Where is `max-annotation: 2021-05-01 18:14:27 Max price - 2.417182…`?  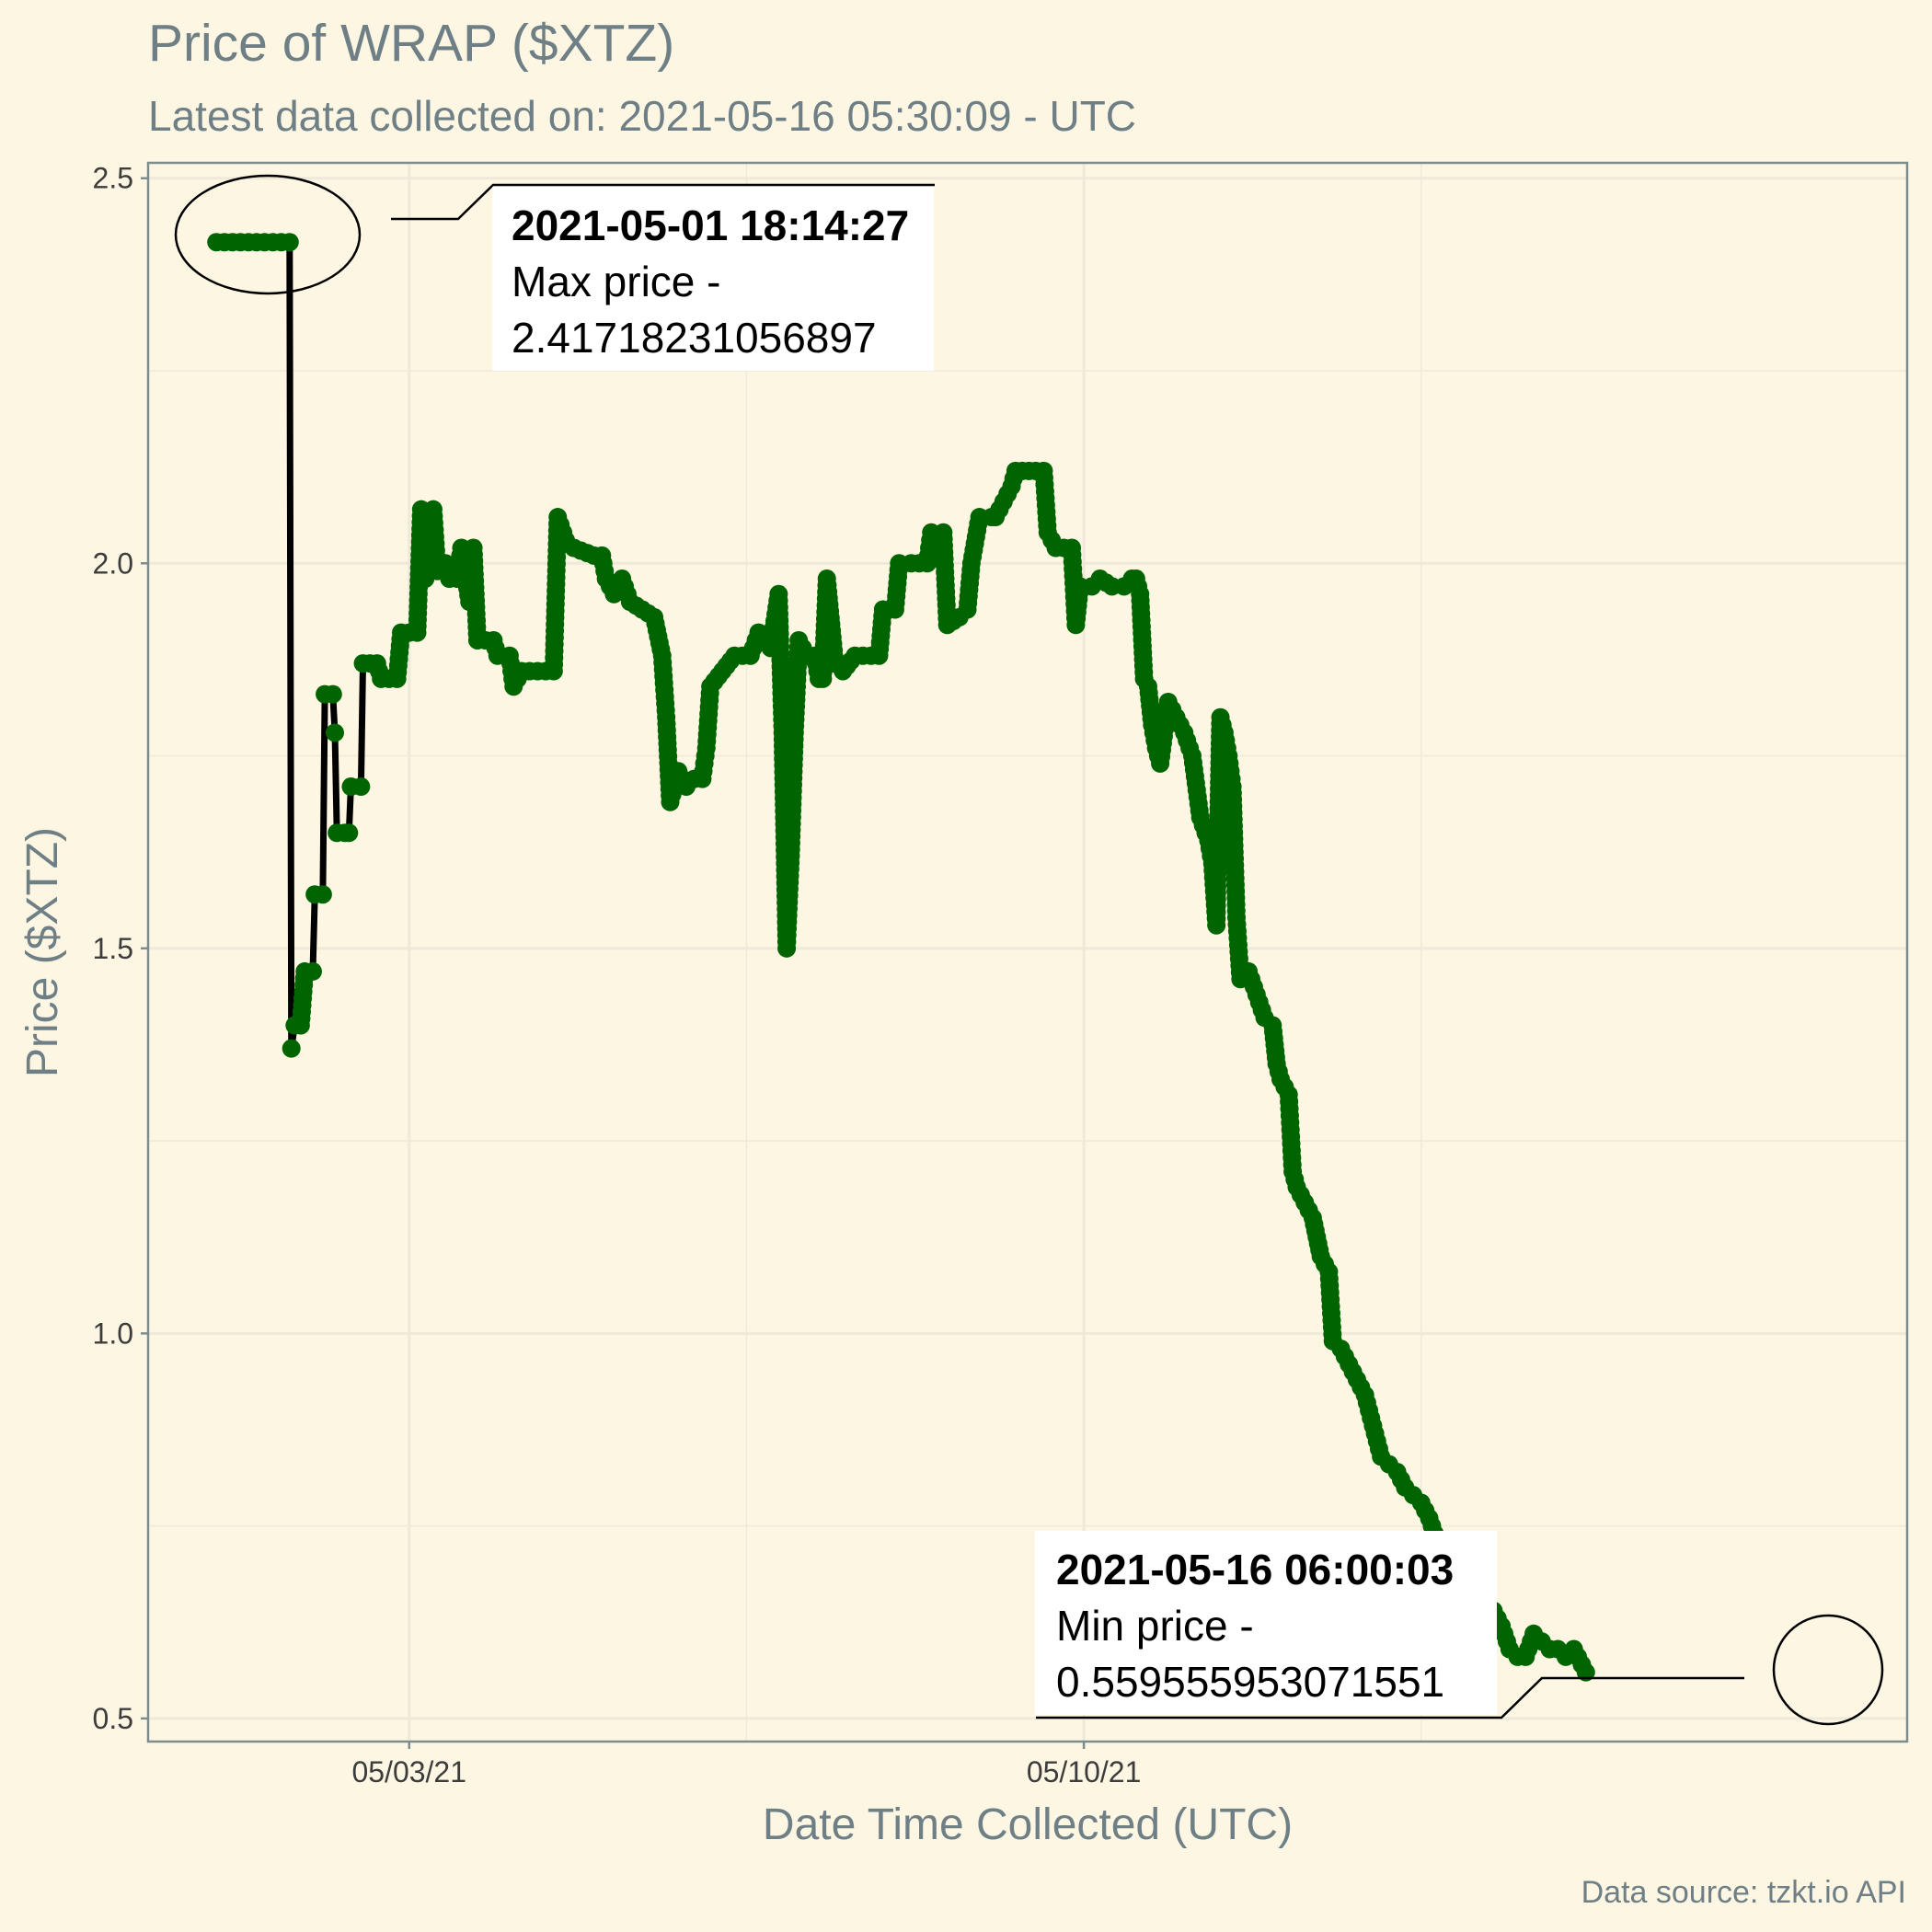
max-annotation: 2021-05-01 18:14:27 Max price - 2.417182… is located at coordinates (554, 272).